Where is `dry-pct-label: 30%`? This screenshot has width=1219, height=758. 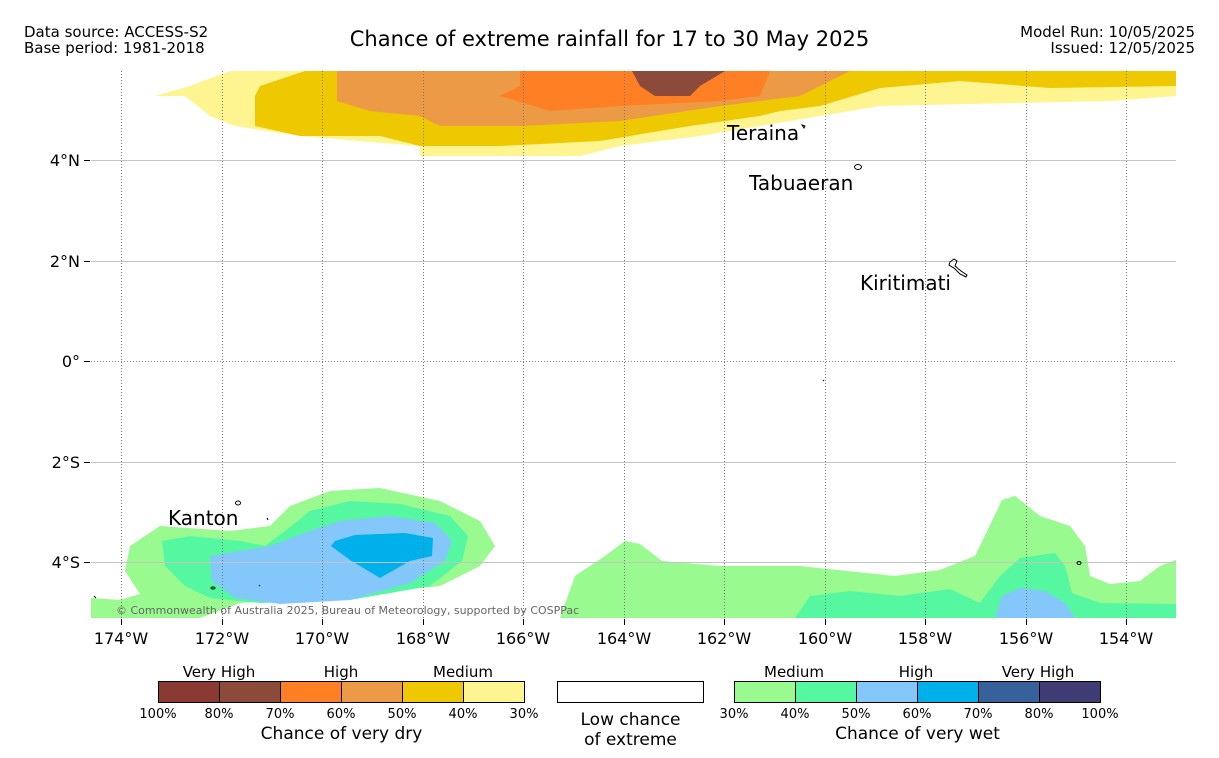 dry-pct-label: 30% is located at coordinates (524, 714).